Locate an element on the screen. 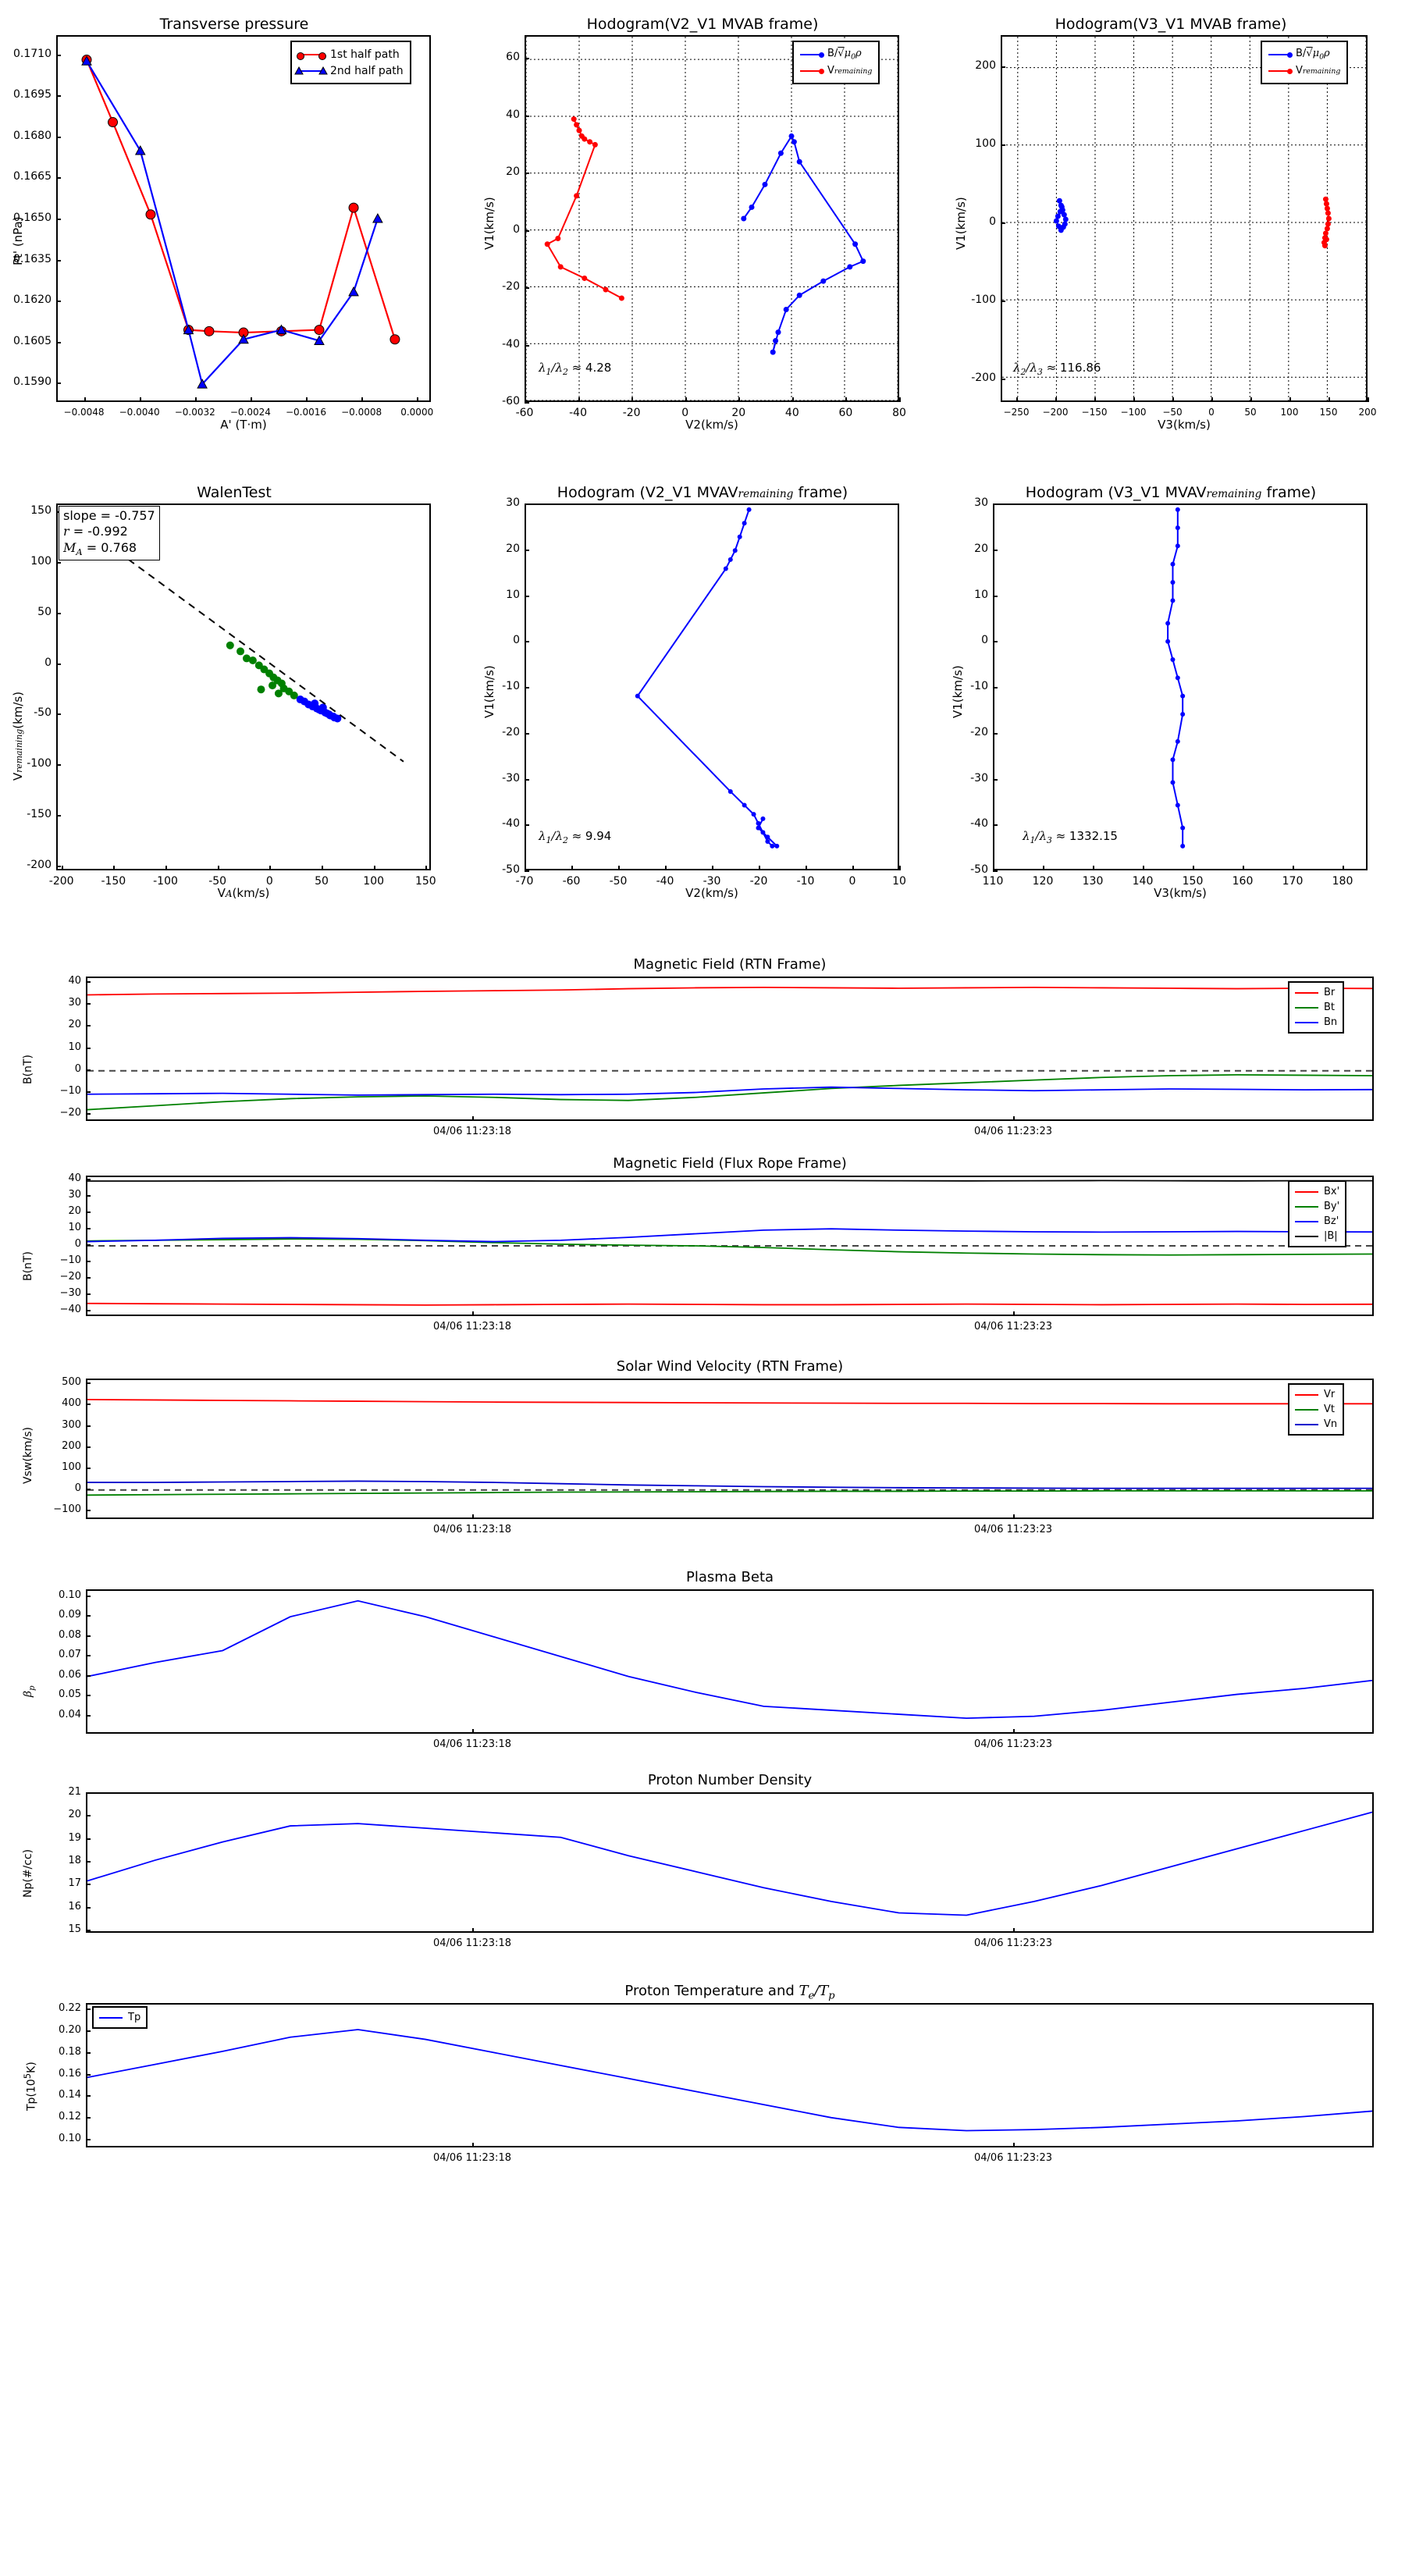 Image resolution: width=1405 pixels, height=2576 pixels. legend-label: Vr is located at coordinates (1330, 1394).